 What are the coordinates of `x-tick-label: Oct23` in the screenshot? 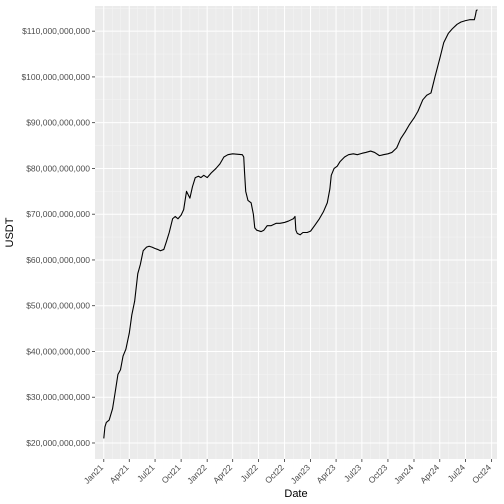 It's located at (377, 473).